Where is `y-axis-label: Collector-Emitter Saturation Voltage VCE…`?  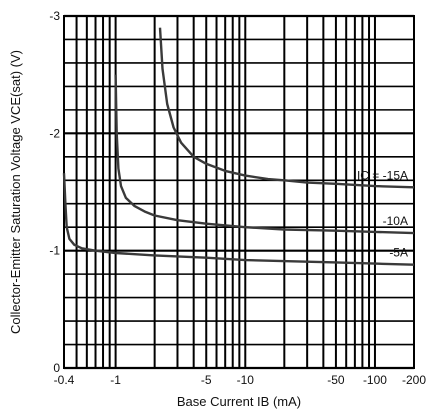
y-axis-label: Collector-Emitter Saturation Voltage VCE… is located at coordinates (15, 192).